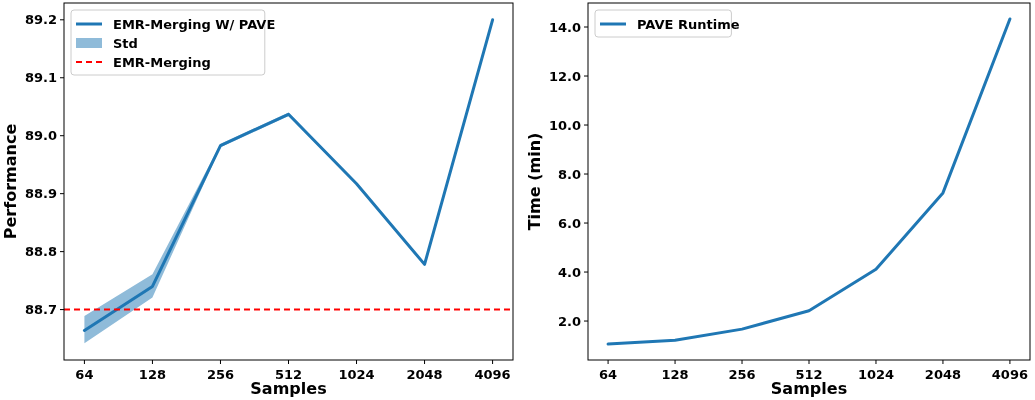 The width and height of the screenshot is (1035, 400). I want to click on y-tick-label: 89.0, so click(40, 136).